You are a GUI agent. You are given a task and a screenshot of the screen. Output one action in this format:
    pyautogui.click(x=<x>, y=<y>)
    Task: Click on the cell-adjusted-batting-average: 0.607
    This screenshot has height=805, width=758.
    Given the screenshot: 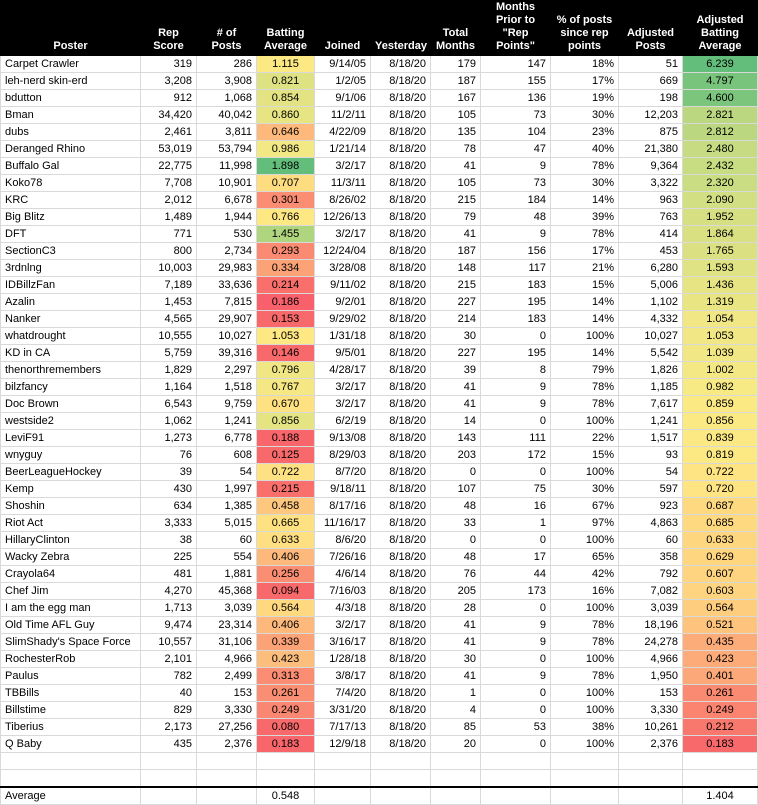 What is the action you would take?
    pyautogui.click(x=720, y=574)
    